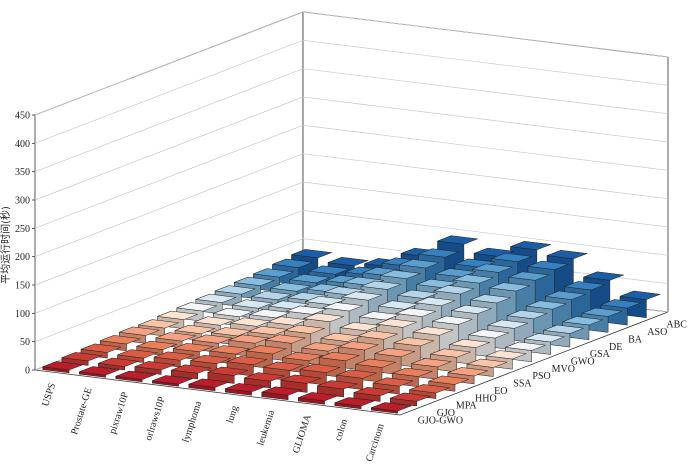  What do you see at coordinates (119, 412) in the screenshot?
I see `dataset-label: pixraw10P` at bounding box center [119, 412].